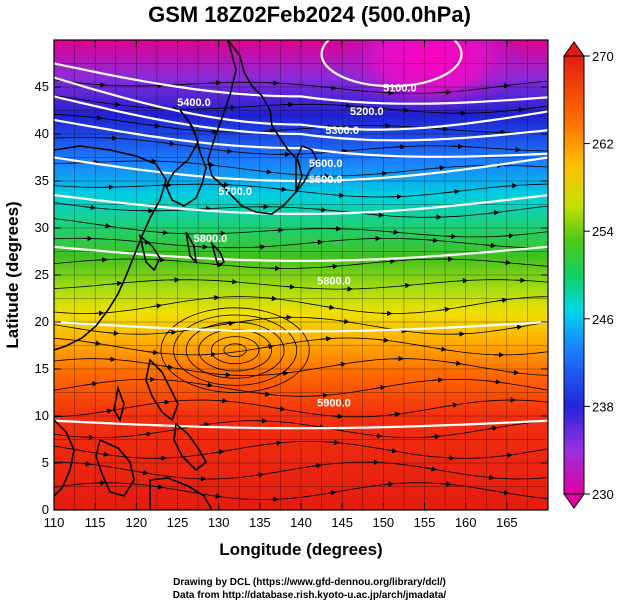 This screenshot has height=605, width=619. Describe the element at coordinates (574, 275) in the screenshot. I see `colorbar-scale` at that location.